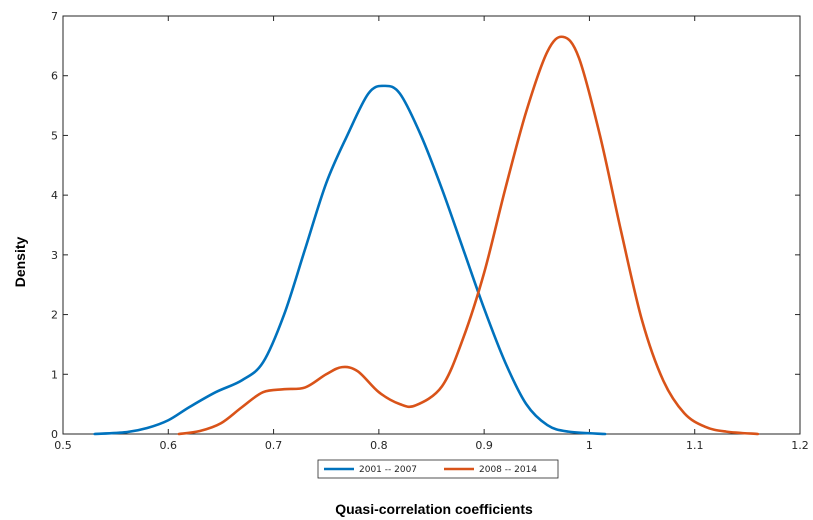  I want to click on x-axis-title: Quasi-correlation coefficients, so click(434, 509).